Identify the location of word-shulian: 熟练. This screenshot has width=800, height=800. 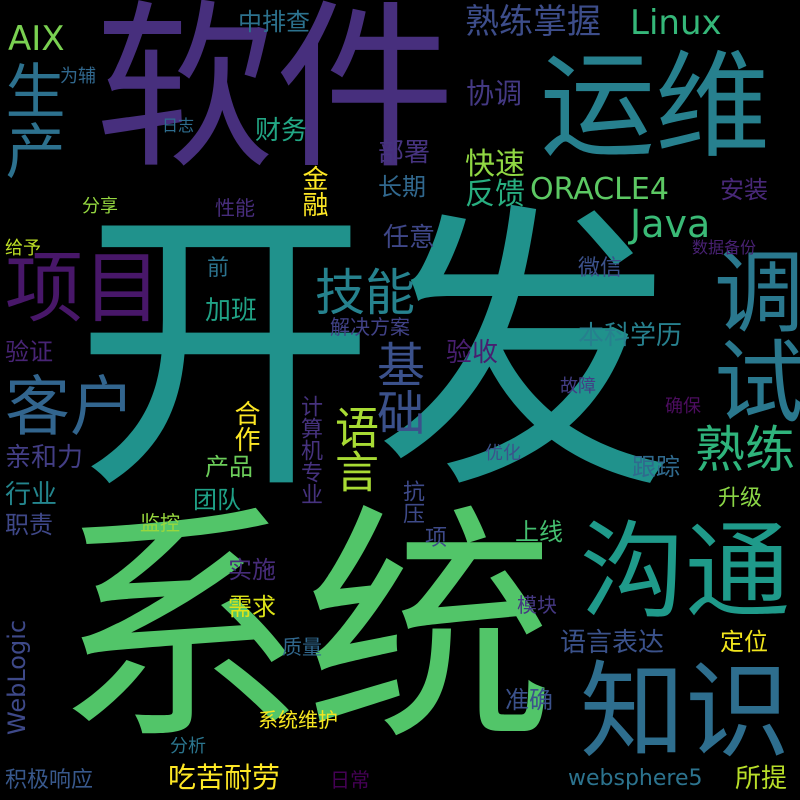
(745, 450).